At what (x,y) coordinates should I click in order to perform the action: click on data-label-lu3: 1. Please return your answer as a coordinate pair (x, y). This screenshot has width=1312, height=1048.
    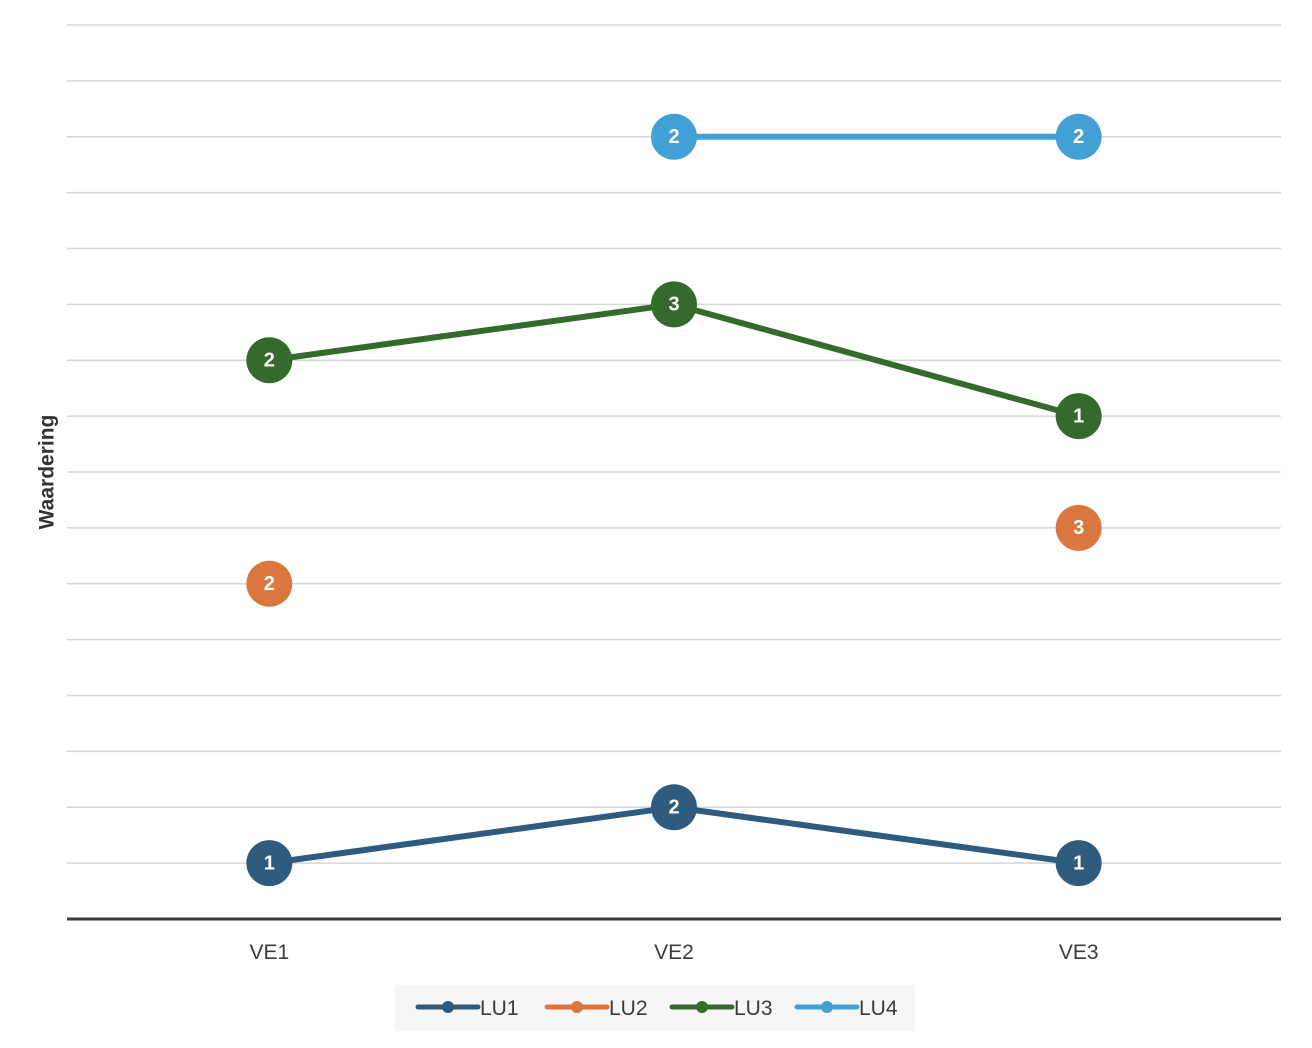
    Looking at the image, I should click on (1078, 416).